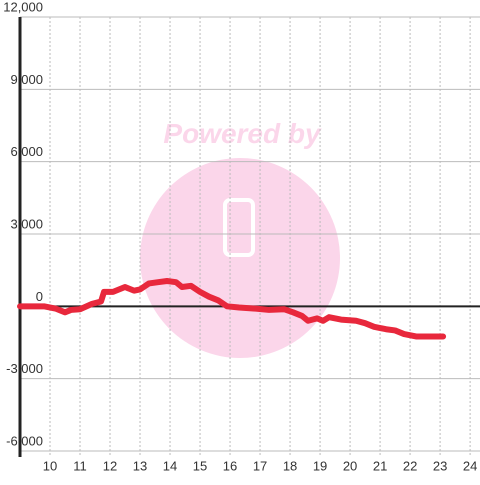  What do you see at coordinates (26, 79) in the screenshot?
I see `y-tick-label: 9,000` at bounding box center [26, 79].